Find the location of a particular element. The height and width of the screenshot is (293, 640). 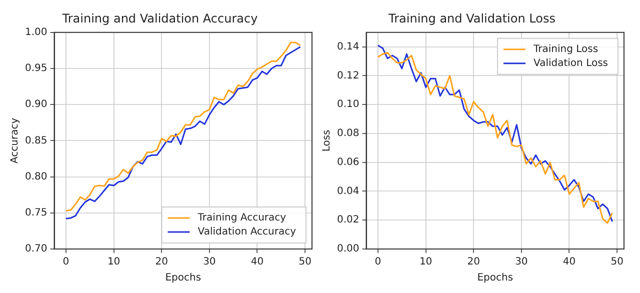

y-tick-label: 0.02 is located at coordinates (348, 220).